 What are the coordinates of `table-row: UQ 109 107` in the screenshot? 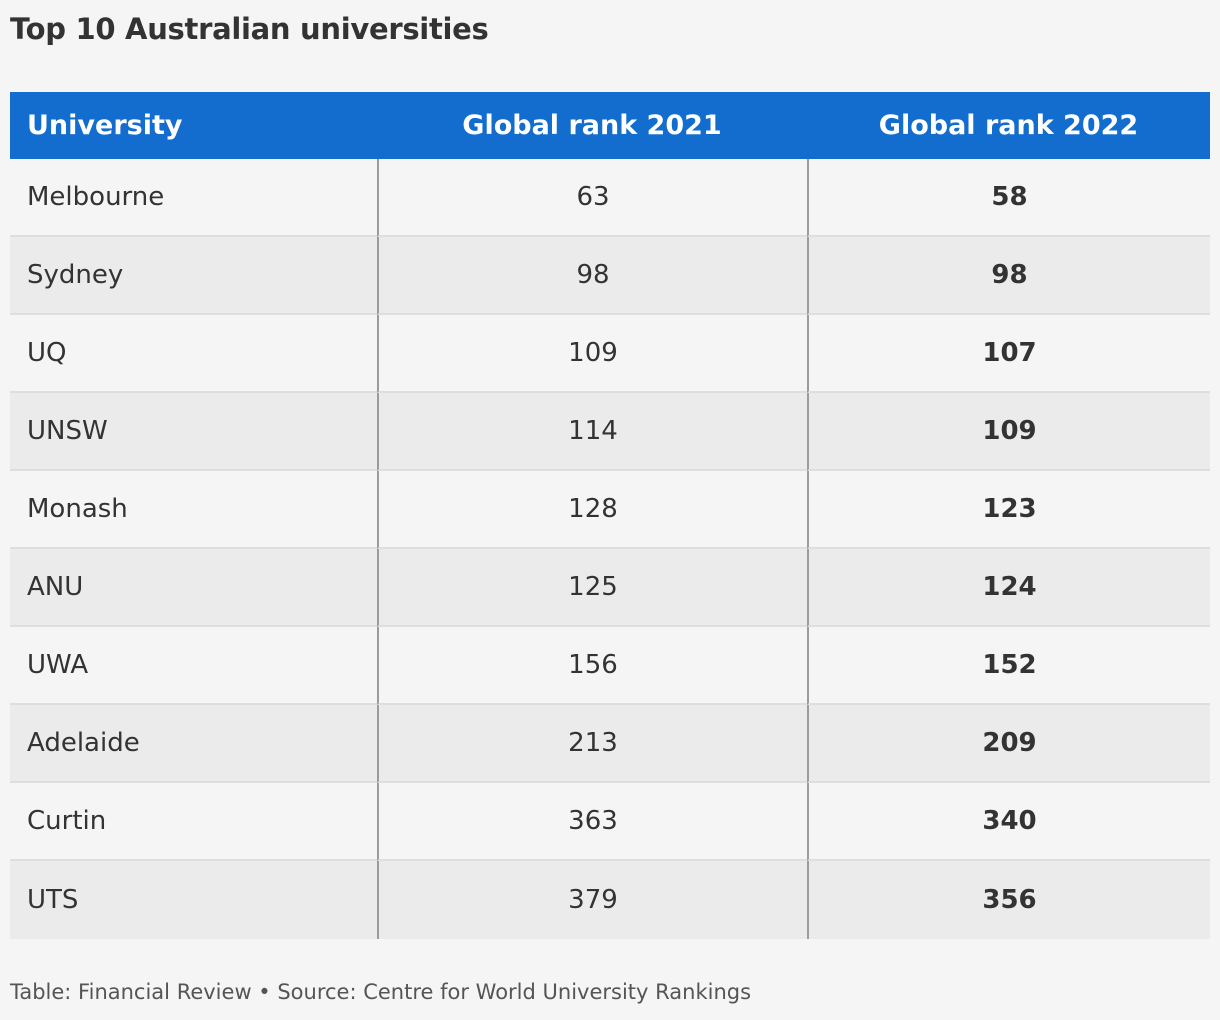 It's located at (610, 354).